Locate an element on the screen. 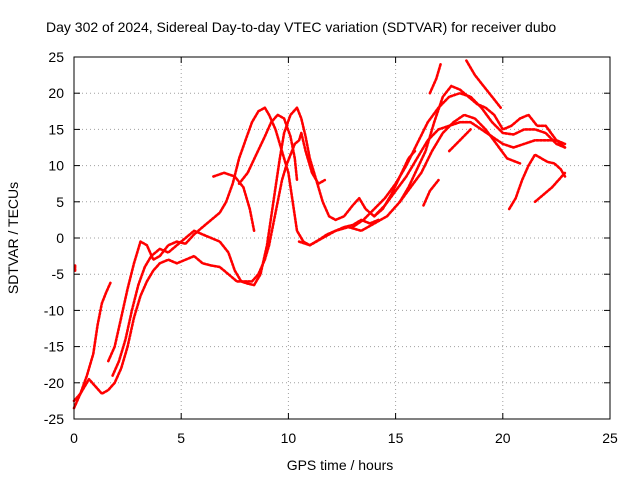  y-tick-label: -5 is located at coordinates (58, 274).